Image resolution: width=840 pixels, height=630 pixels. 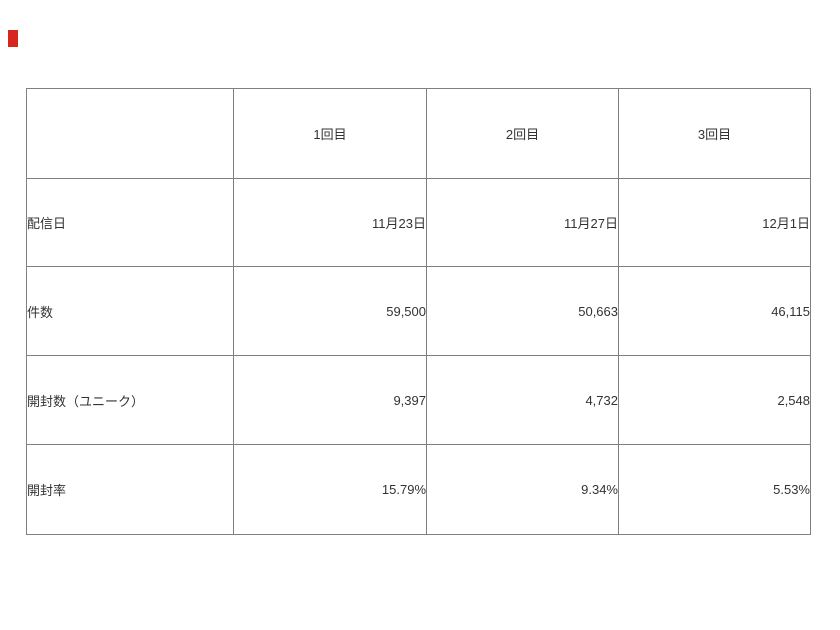 What do you see at coordinates (714, 311) in the screenshot?
I see `cell-value: 46,115` at bounding box center [714, 311].